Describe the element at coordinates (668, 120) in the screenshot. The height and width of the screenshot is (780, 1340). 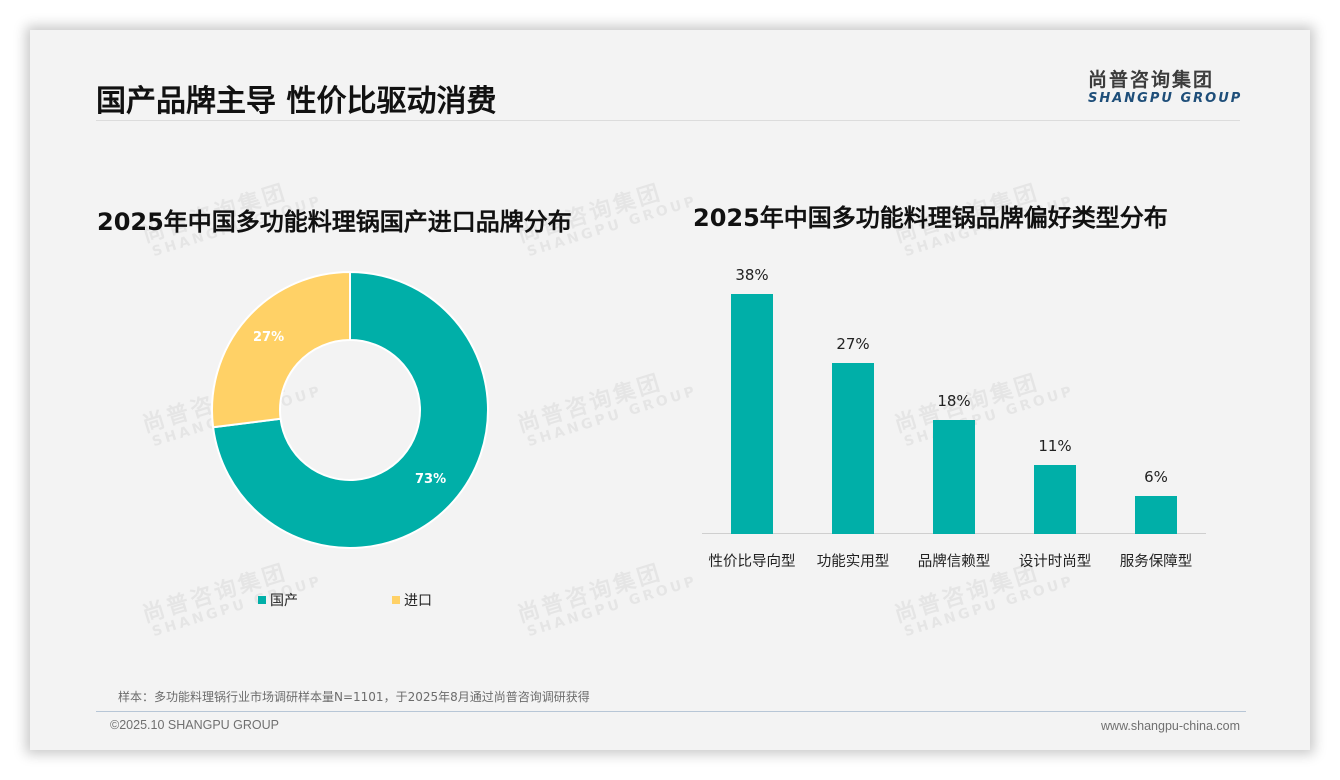
I see `title-divider` at that location.